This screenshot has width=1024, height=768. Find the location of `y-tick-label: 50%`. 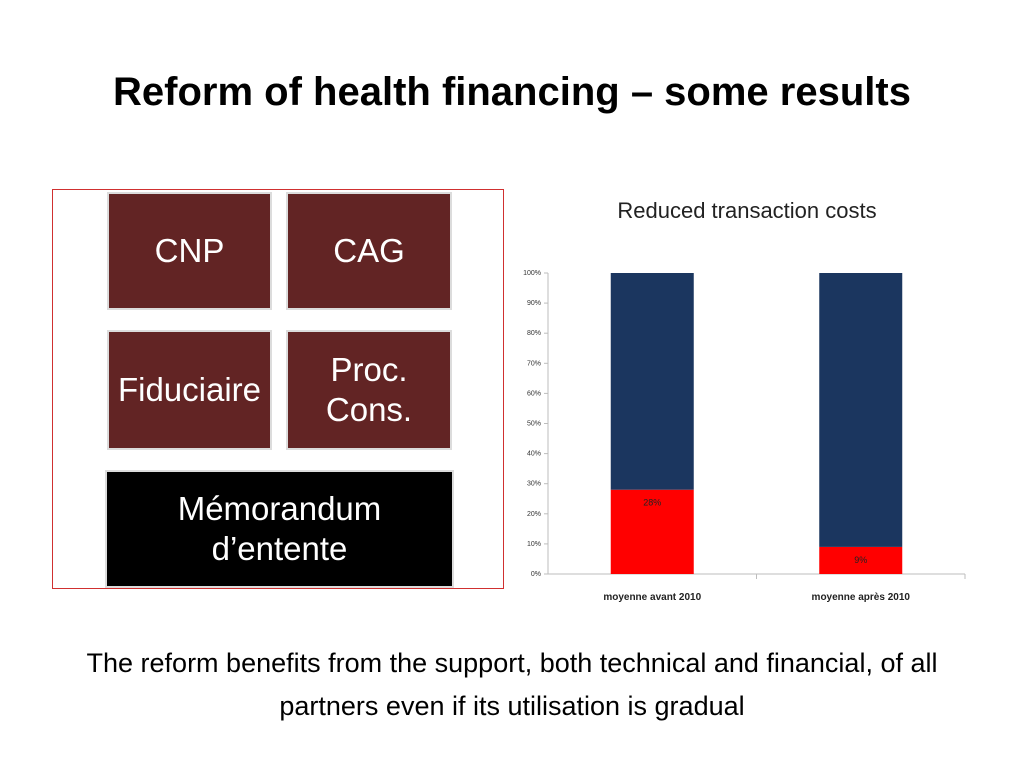

y-tick-label: 50% is located at coordinates (534, 424).